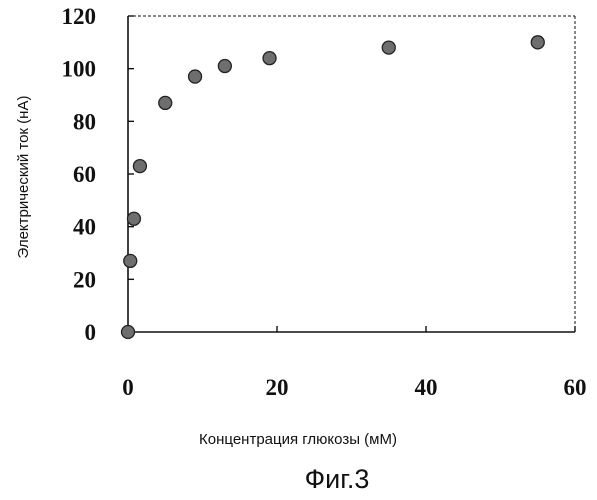  Describe the element at coordinates (128, 387) in the screenshot. I see `x-tick-label: 0` at that location.